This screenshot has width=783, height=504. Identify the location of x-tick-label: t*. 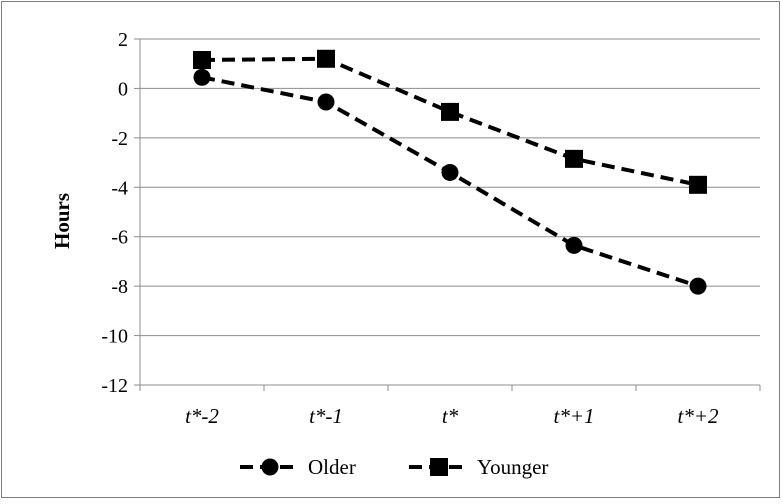
(450, 416).